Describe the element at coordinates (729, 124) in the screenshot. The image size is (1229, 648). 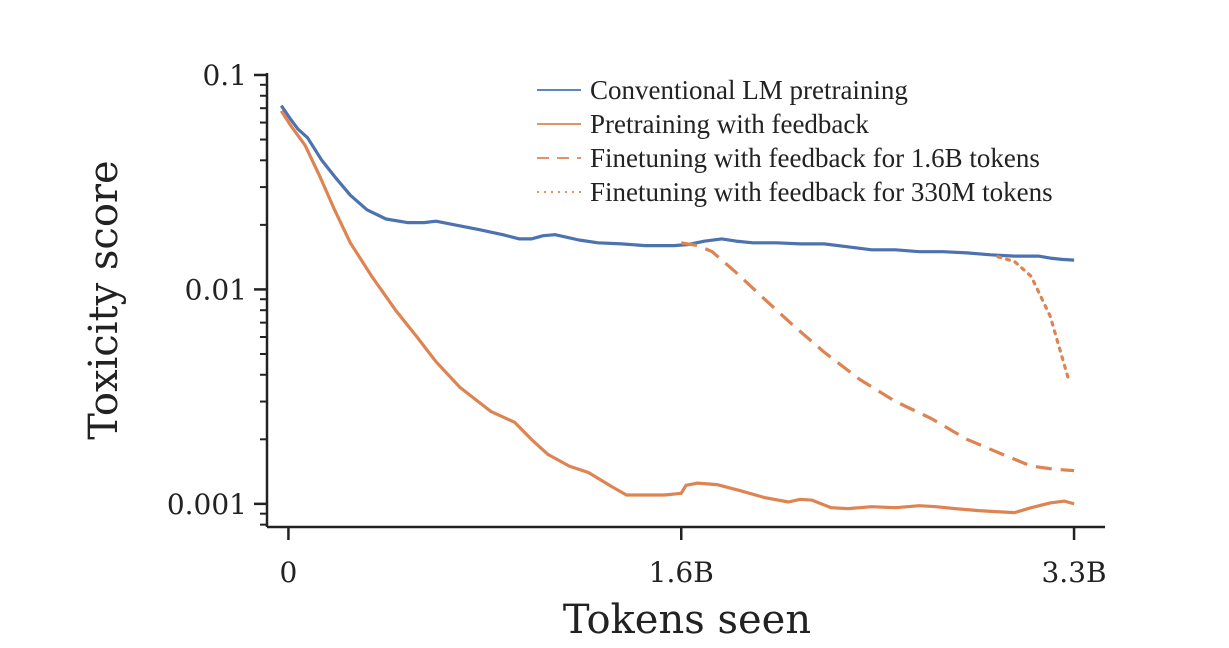
I see `legend-label-2: Pretraining with feedback` at that location.